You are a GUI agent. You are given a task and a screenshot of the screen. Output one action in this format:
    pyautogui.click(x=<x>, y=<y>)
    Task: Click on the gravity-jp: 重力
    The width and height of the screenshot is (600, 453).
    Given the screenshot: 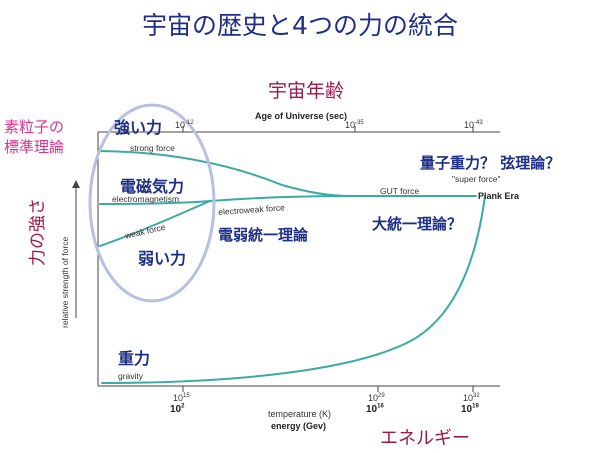 What is the action you would take?
    pyautogui.click(x=134, y=358)
    